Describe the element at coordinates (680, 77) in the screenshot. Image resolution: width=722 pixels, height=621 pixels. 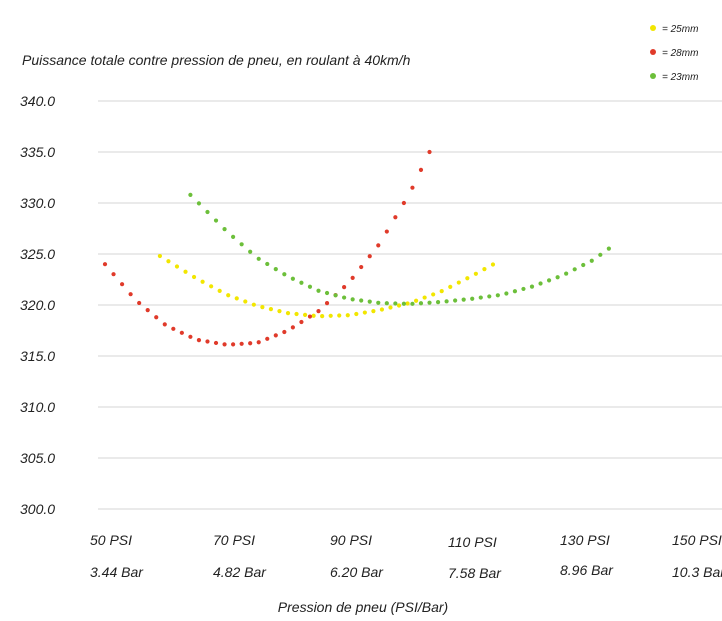
I see `legend-label: = 23mm` at that location.